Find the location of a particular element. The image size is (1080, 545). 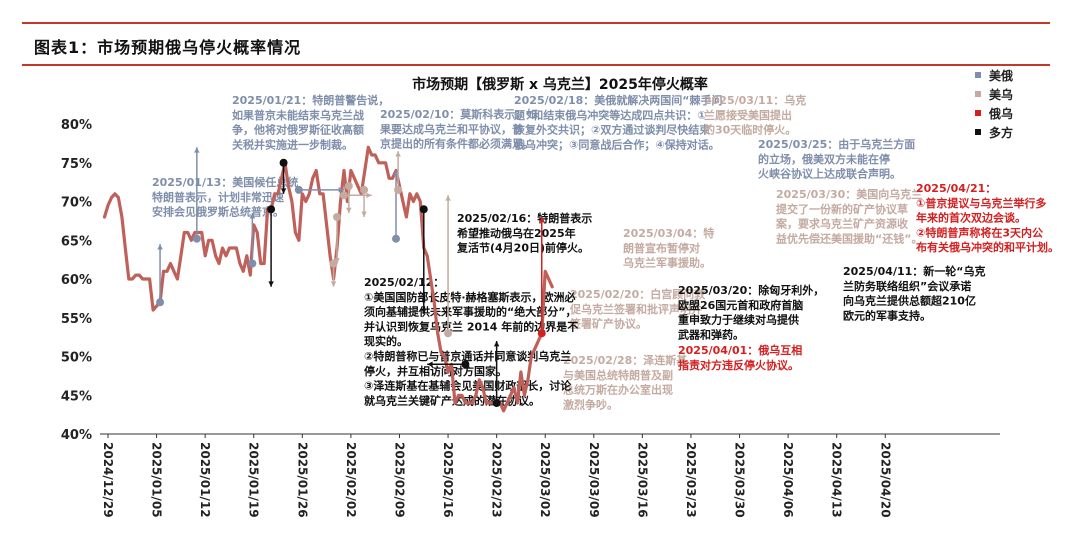

annotation-line: 重申致力于继续对乌提供 is located at coordinates (738, 320).